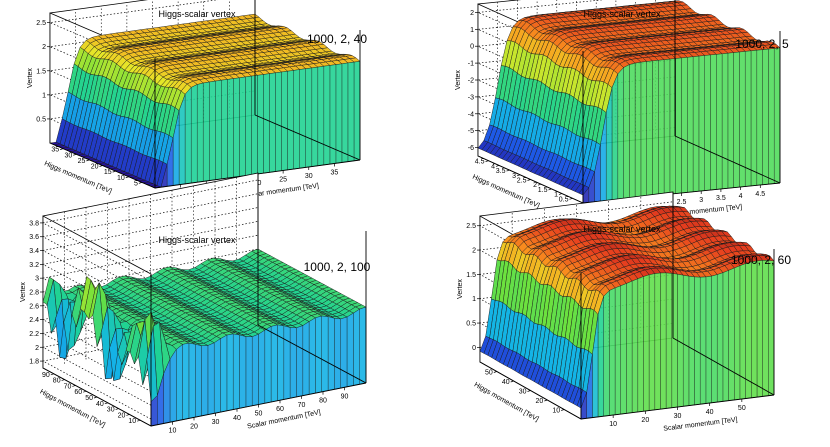 Image resolution: width=830 pixels, height=447 pixels. What do you see at coordinates (34, 293) in the screenshot?
I see `z-tick-label: 2.8` at bounding box center [34, 293].